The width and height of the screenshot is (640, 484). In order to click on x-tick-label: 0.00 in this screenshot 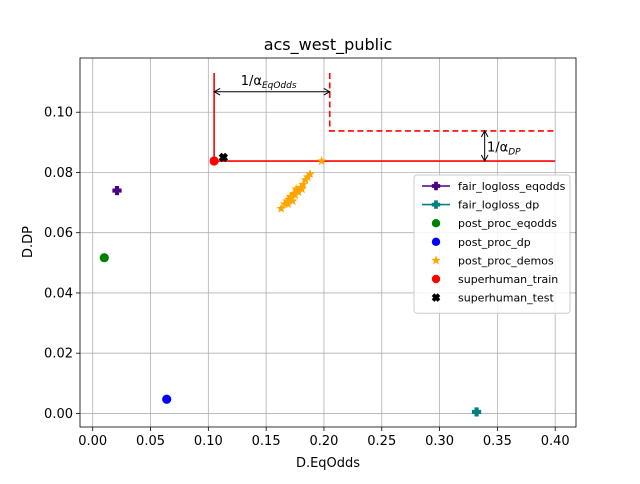, I will do `click(92, 441)`.